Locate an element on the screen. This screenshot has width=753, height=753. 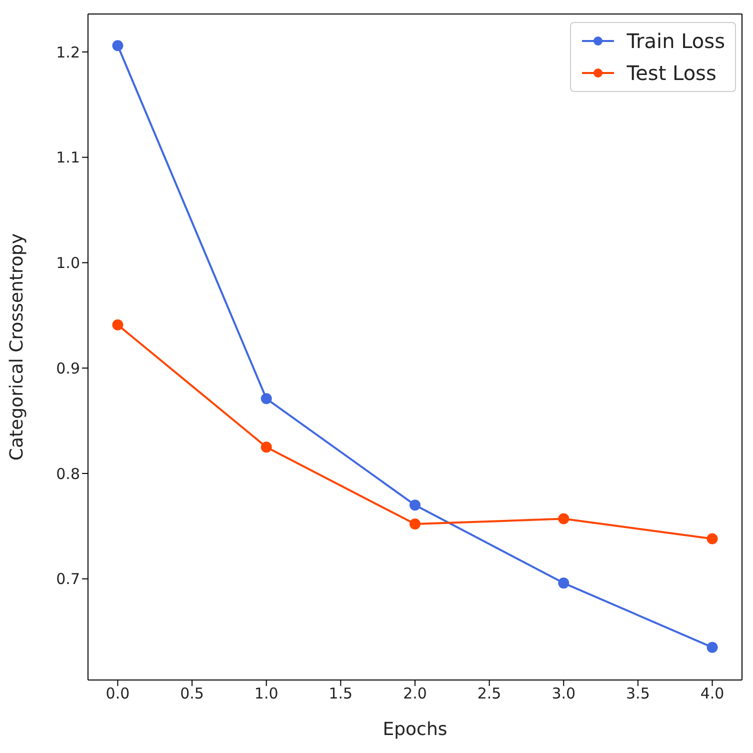
x-tick-label: 3.0 is located at coordinates (564, 693).